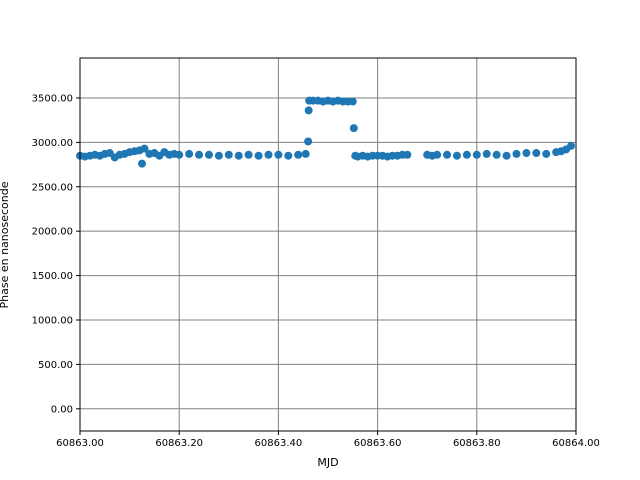  Describe the element at coordinates (52, 98) in the screenshot. I see `y-tick-label: 3500.00` at that location.